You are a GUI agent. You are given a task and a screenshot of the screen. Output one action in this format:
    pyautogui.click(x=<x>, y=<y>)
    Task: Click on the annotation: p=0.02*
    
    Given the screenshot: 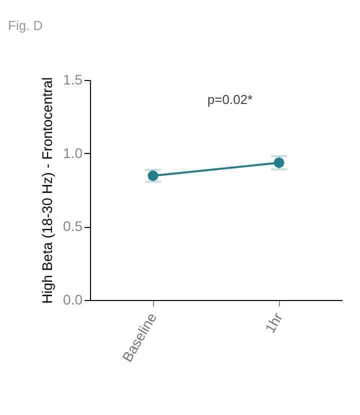 What is the action you would take?
    pyautogui.click(x=230, y=99)
    